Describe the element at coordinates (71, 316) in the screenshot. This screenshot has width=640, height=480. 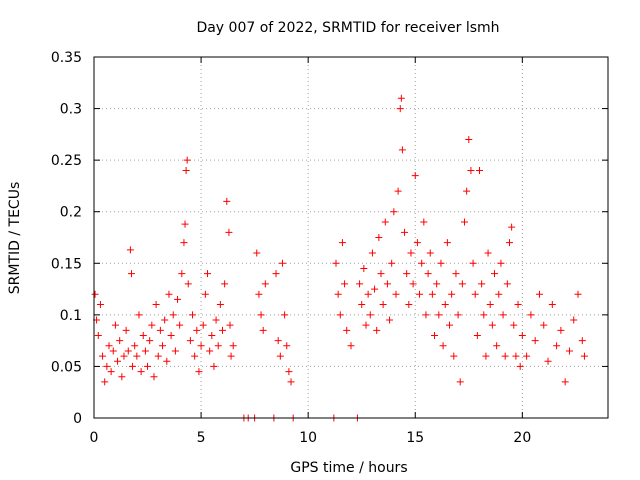
I see `y-tick-label: 0.1` at that location.